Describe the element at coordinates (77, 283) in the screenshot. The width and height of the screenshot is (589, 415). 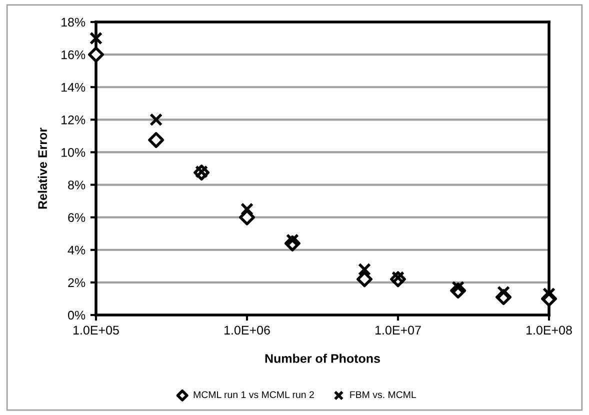
I see `y-tick-label: 2%` at that location.